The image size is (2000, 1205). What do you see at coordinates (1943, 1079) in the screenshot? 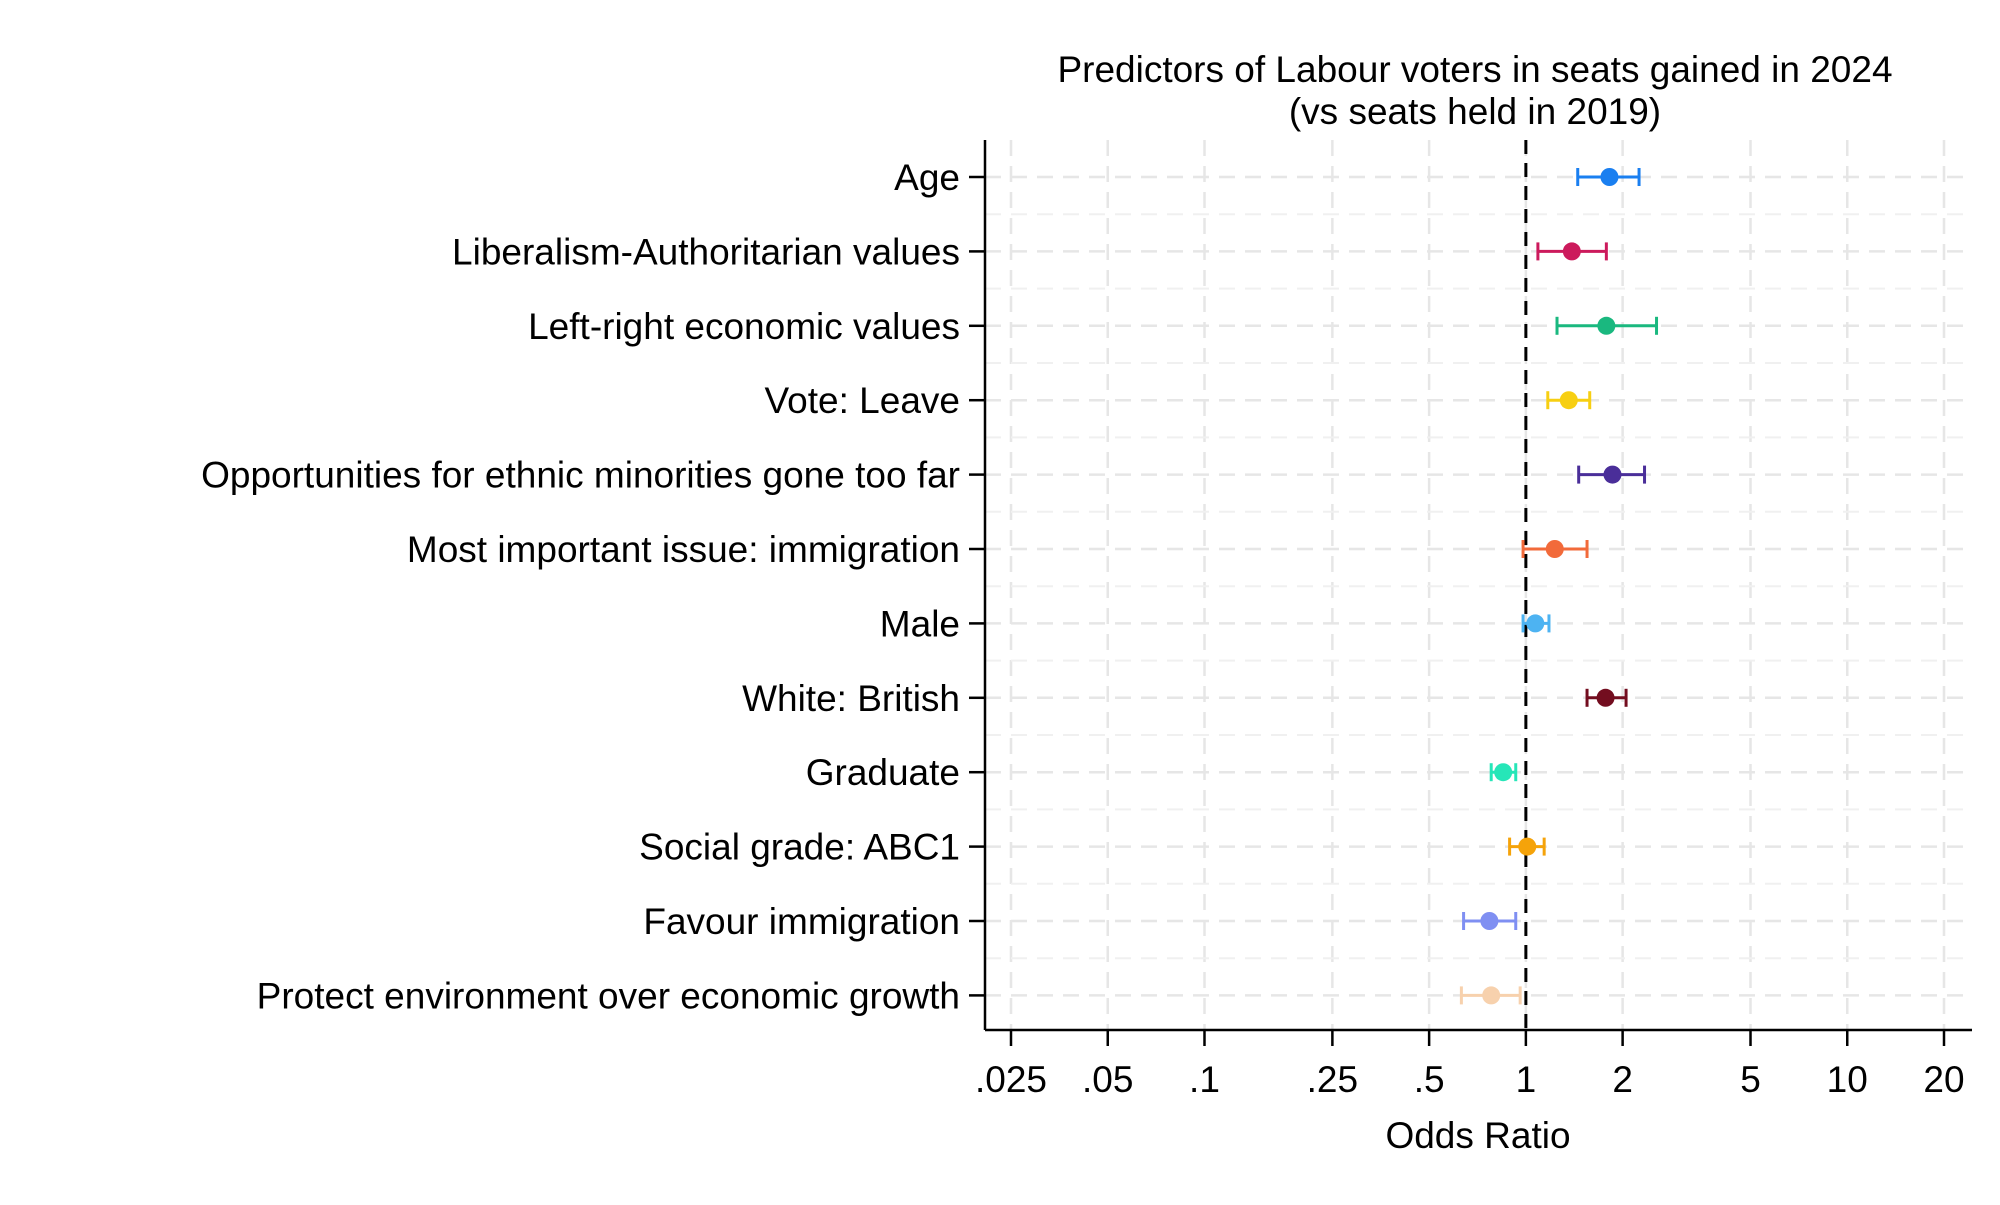
I see `x-tick-label: 20` at bounding box center [1943, 1079].